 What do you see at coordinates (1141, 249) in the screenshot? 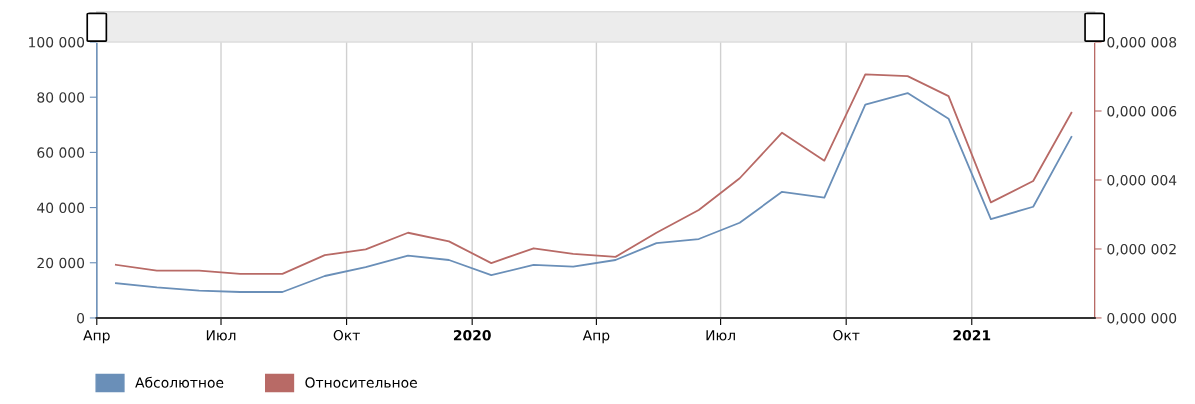
I see `y2-tick-label: 0,000 002` at bounding box center [1141, 249].